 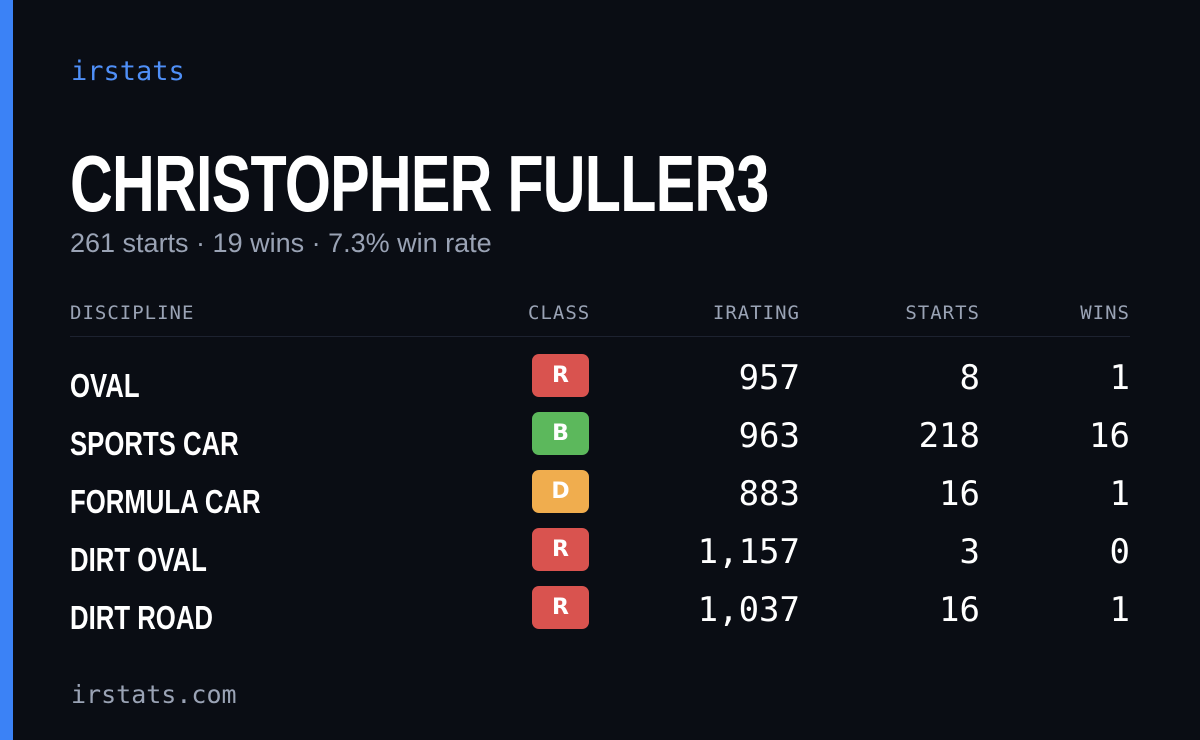 I want to click on header-irating: IRATING, so click(x=756, y=313).